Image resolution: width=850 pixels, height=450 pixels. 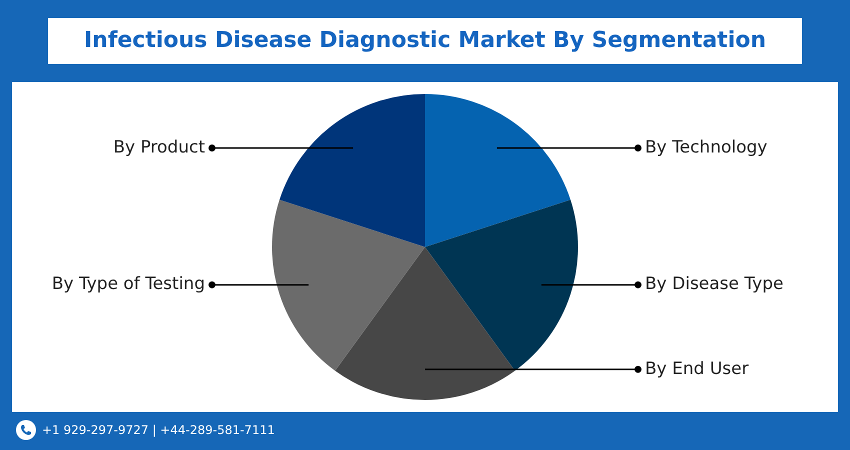 I want to click on slice-label: By Technology, so click(x=706, y=147).